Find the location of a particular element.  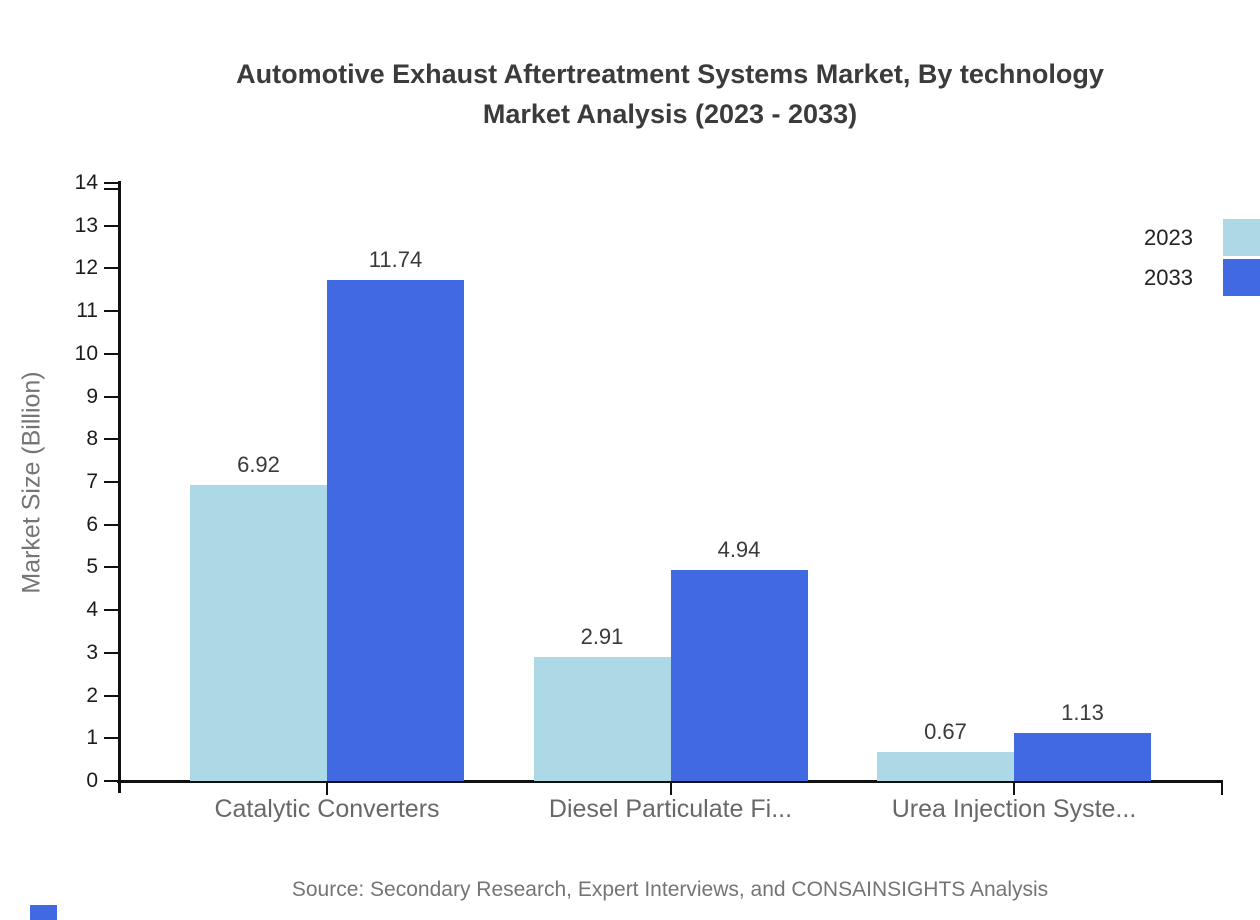

bar-value-label: 11.74 is located at coordinates (395, 259).